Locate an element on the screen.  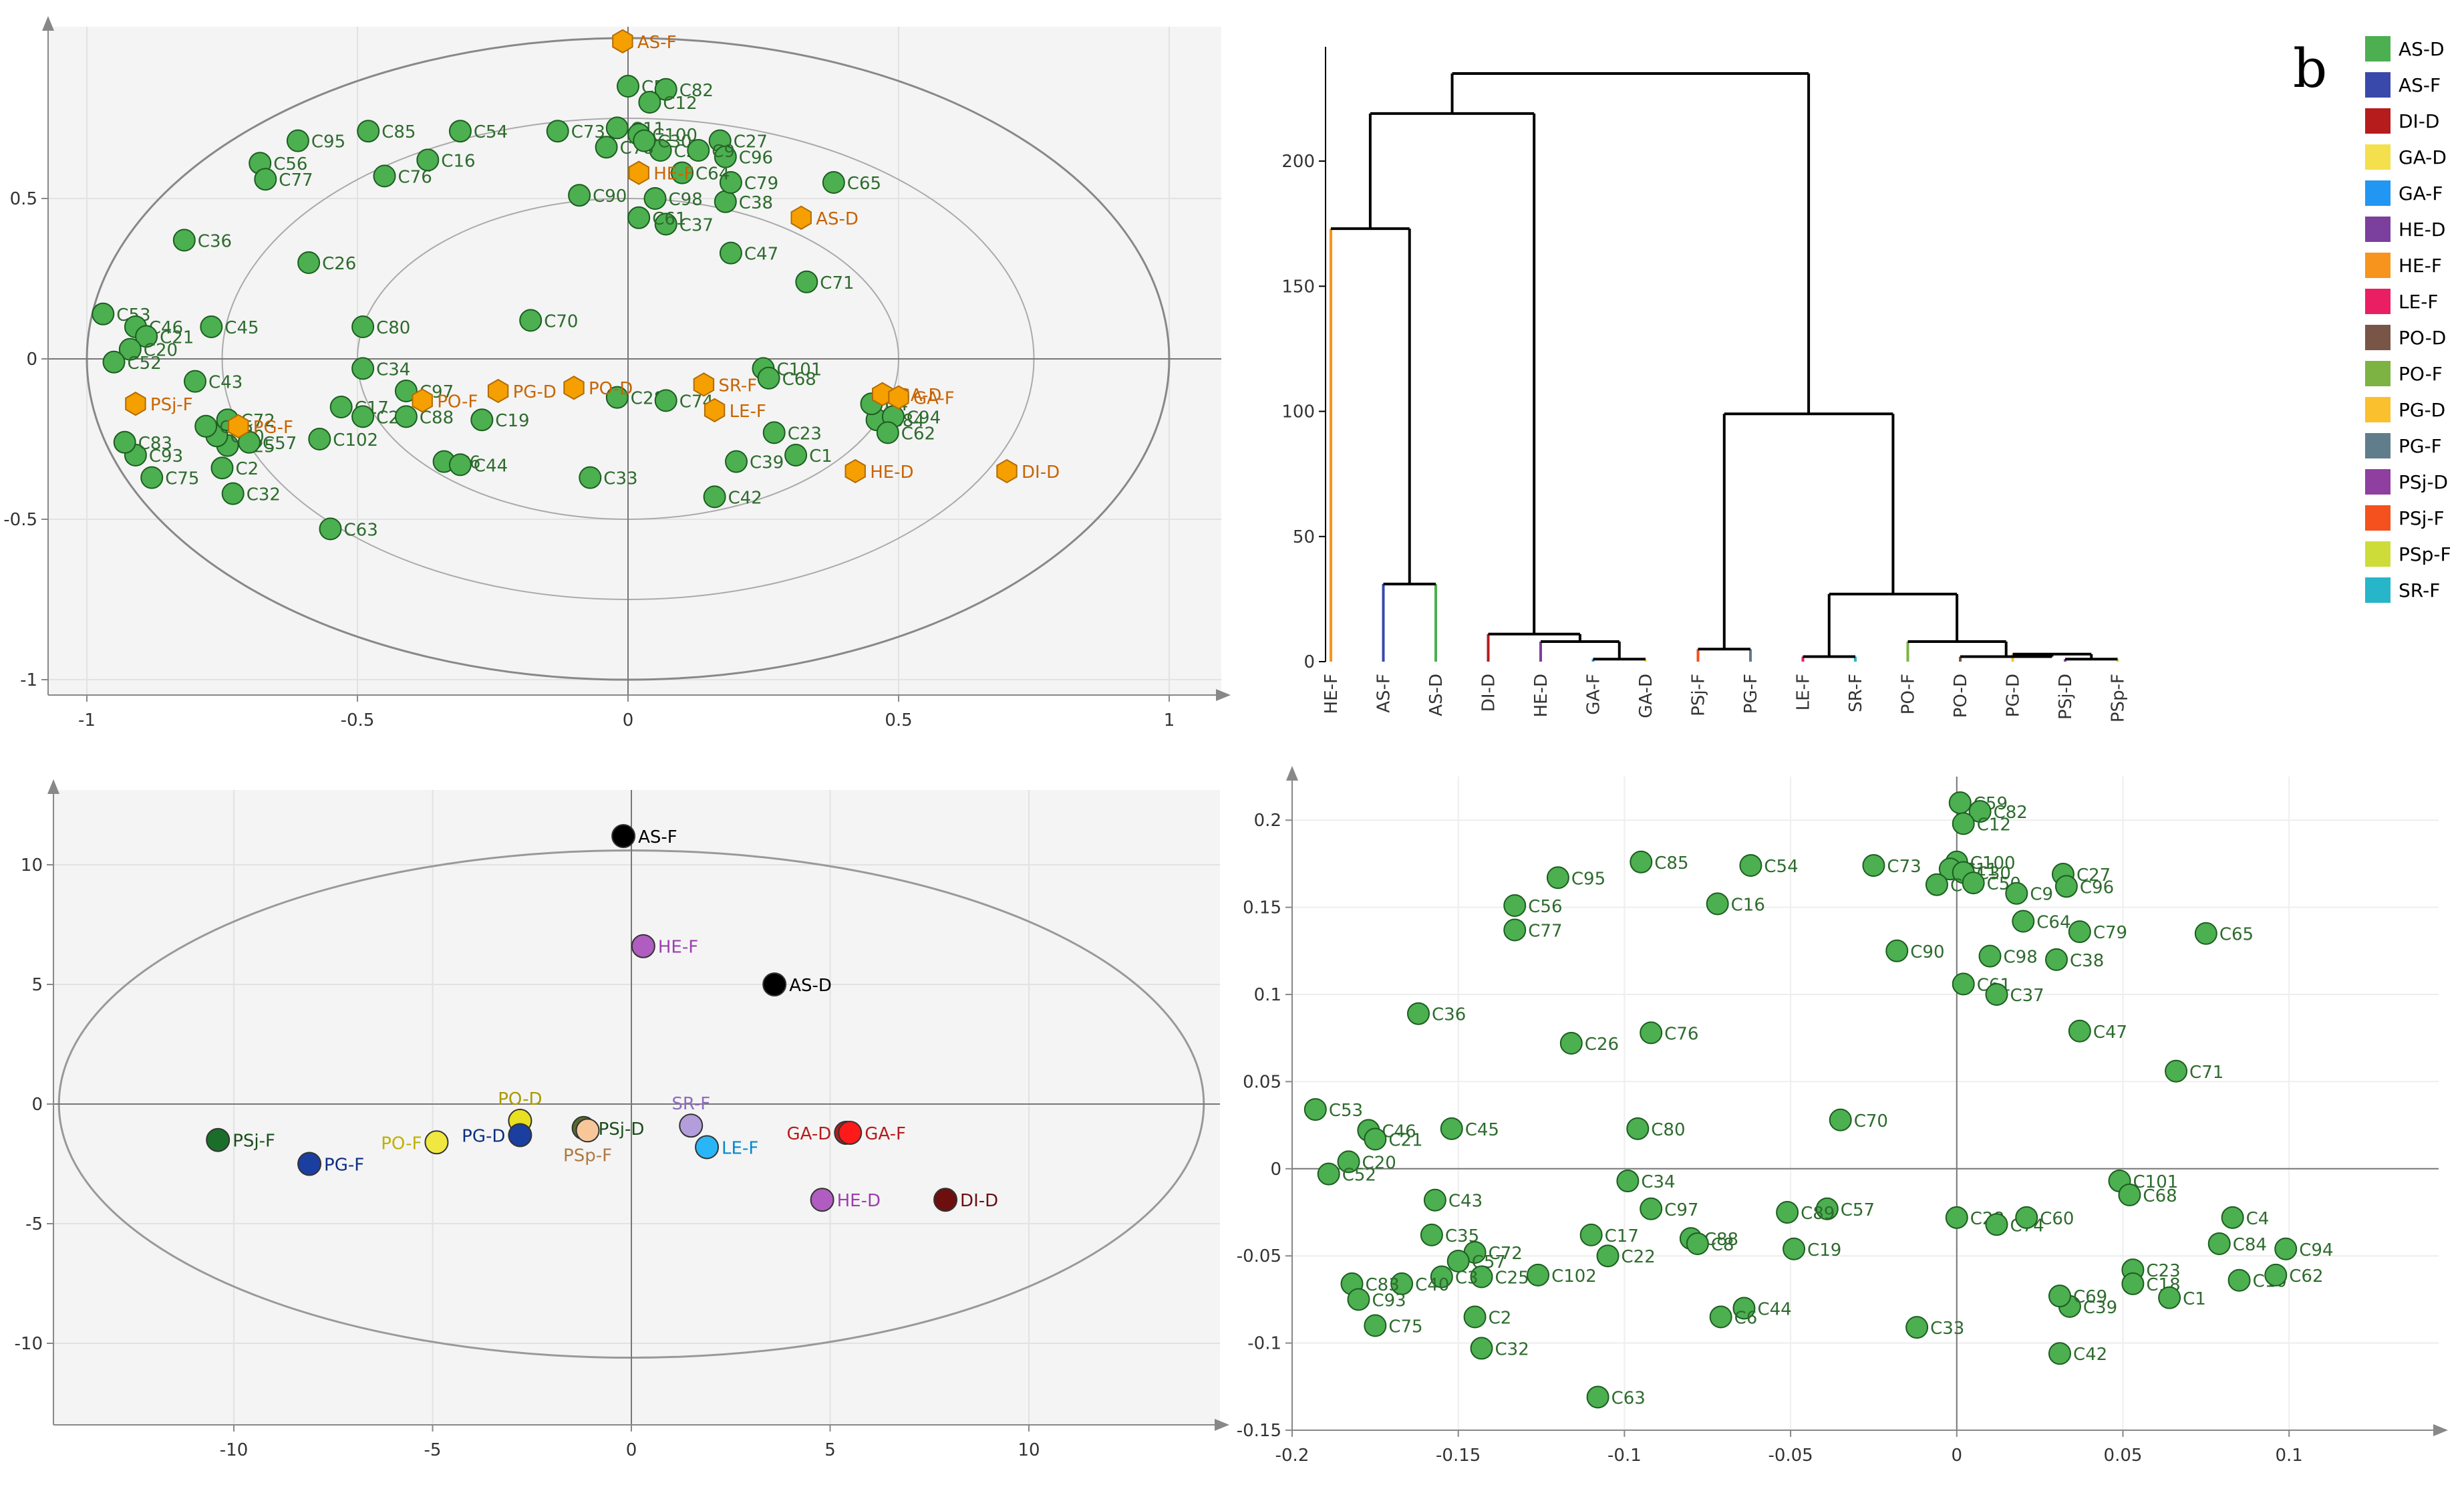
legend-item-PG-F: PG-F is located at coordinates (2412, 446).